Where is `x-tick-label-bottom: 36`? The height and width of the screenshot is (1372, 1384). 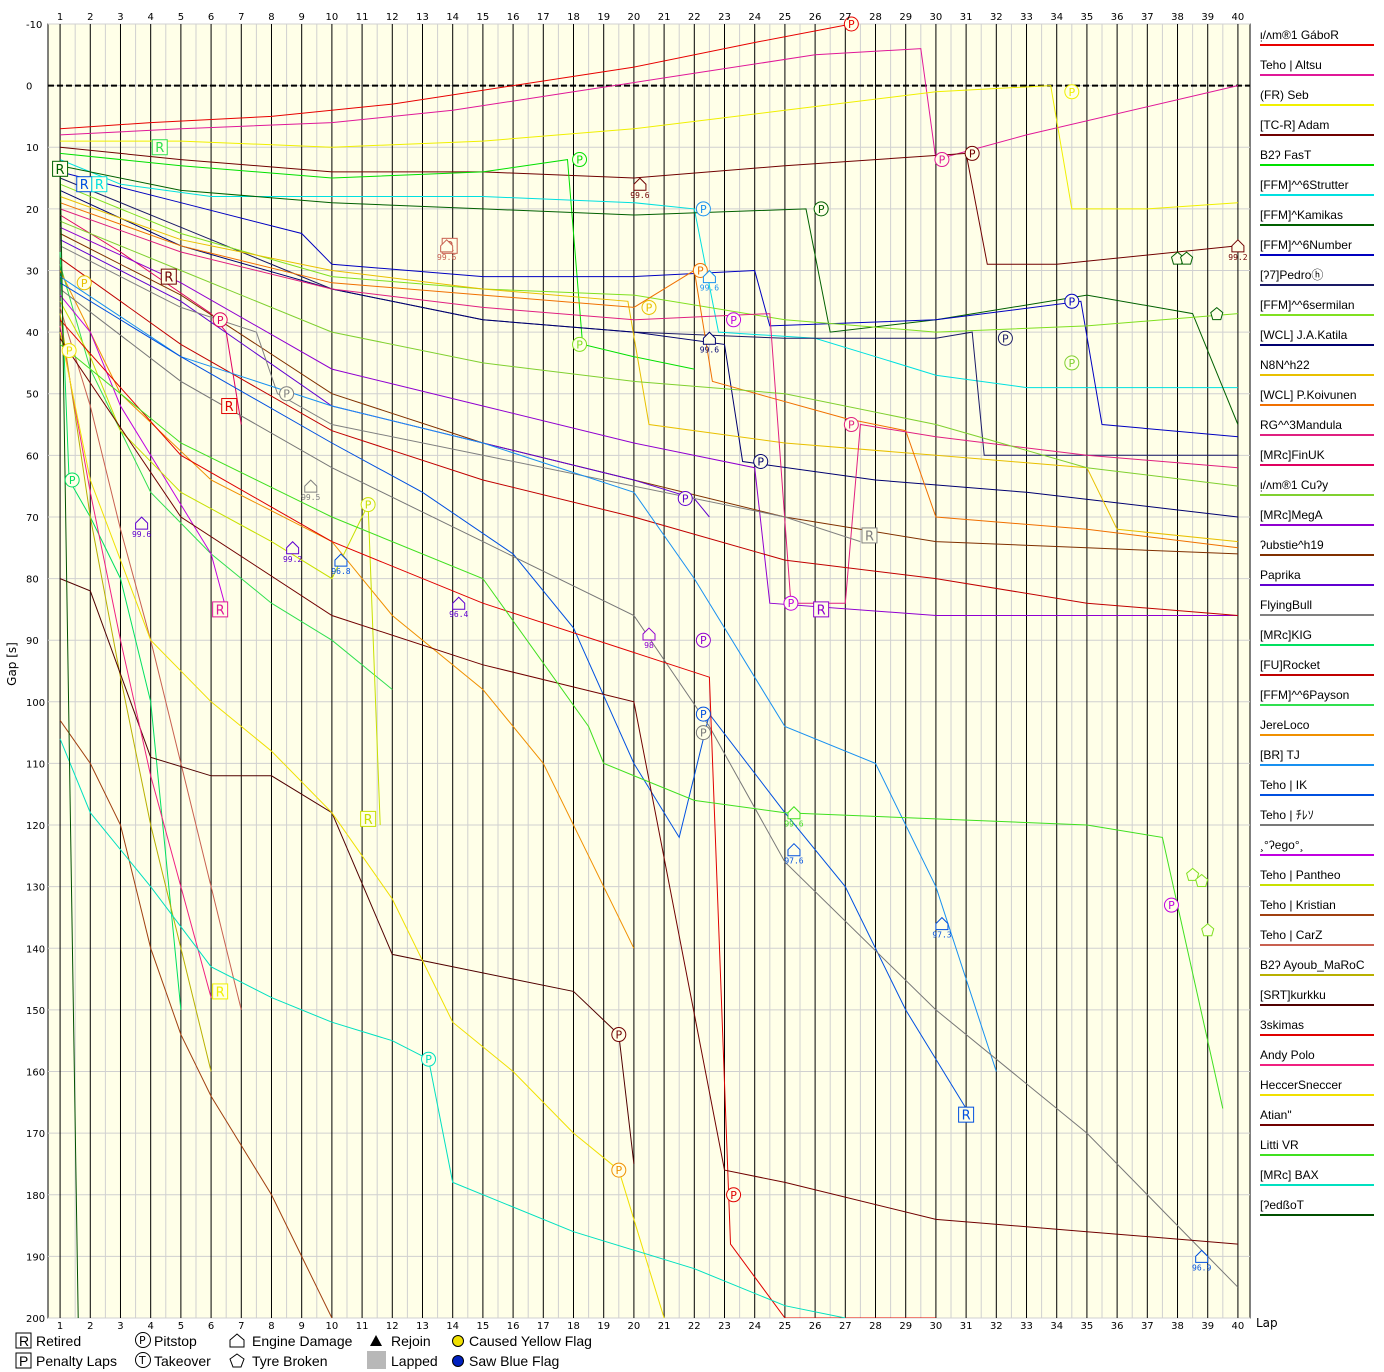
x-tick-label-bottom: 36 is located at coordinates (1117, 1326).